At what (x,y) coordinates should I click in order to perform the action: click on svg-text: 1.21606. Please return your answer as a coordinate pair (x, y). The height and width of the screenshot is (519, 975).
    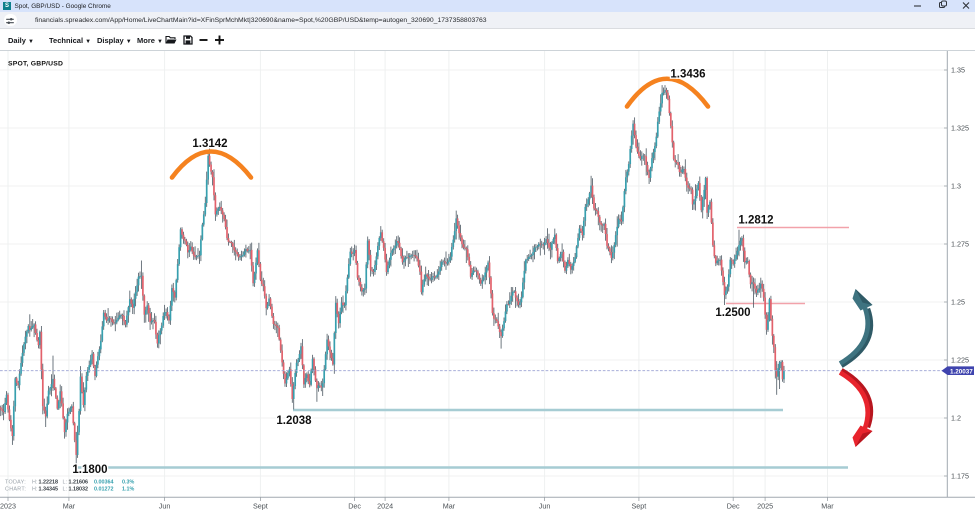
    Looking at the image, I should click on (79, 483).